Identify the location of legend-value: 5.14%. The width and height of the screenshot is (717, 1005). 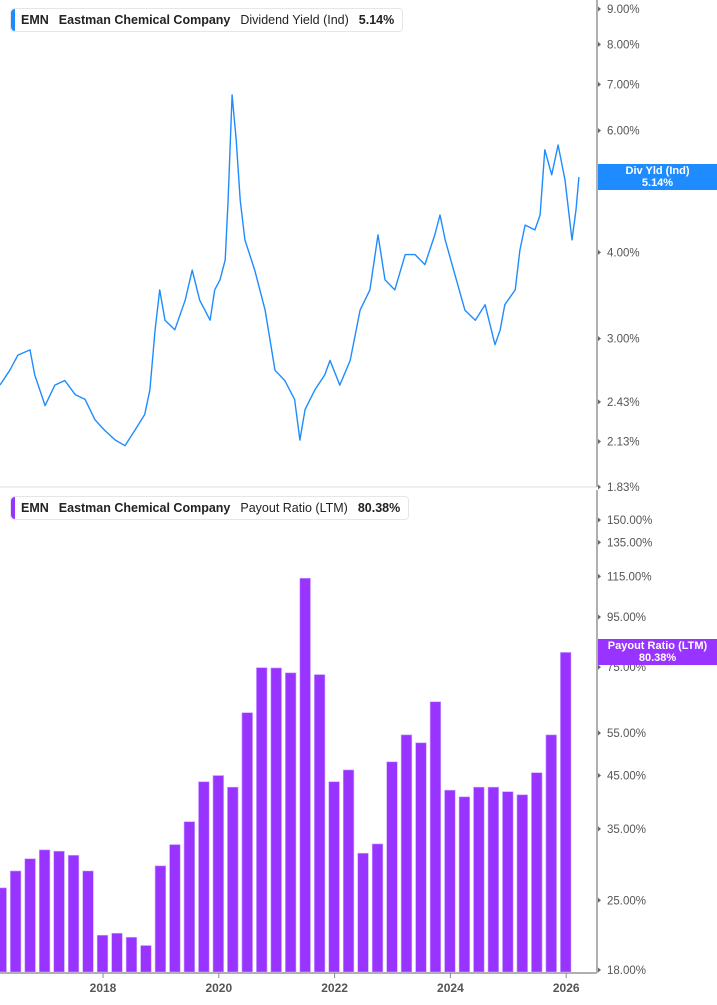
(376, 20).